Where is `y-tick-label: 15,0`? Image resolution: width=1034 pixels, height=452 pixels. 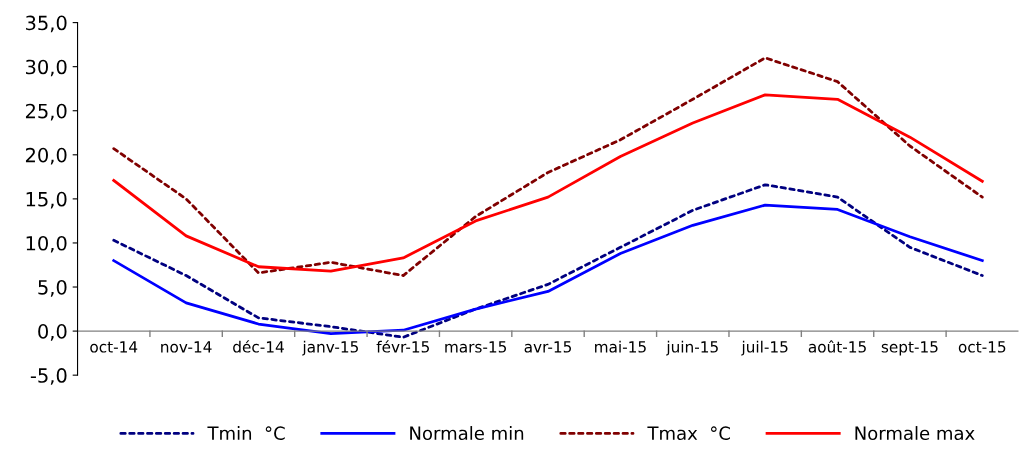 y-tick-label: 15,0 is located at coordinates (46, 200).